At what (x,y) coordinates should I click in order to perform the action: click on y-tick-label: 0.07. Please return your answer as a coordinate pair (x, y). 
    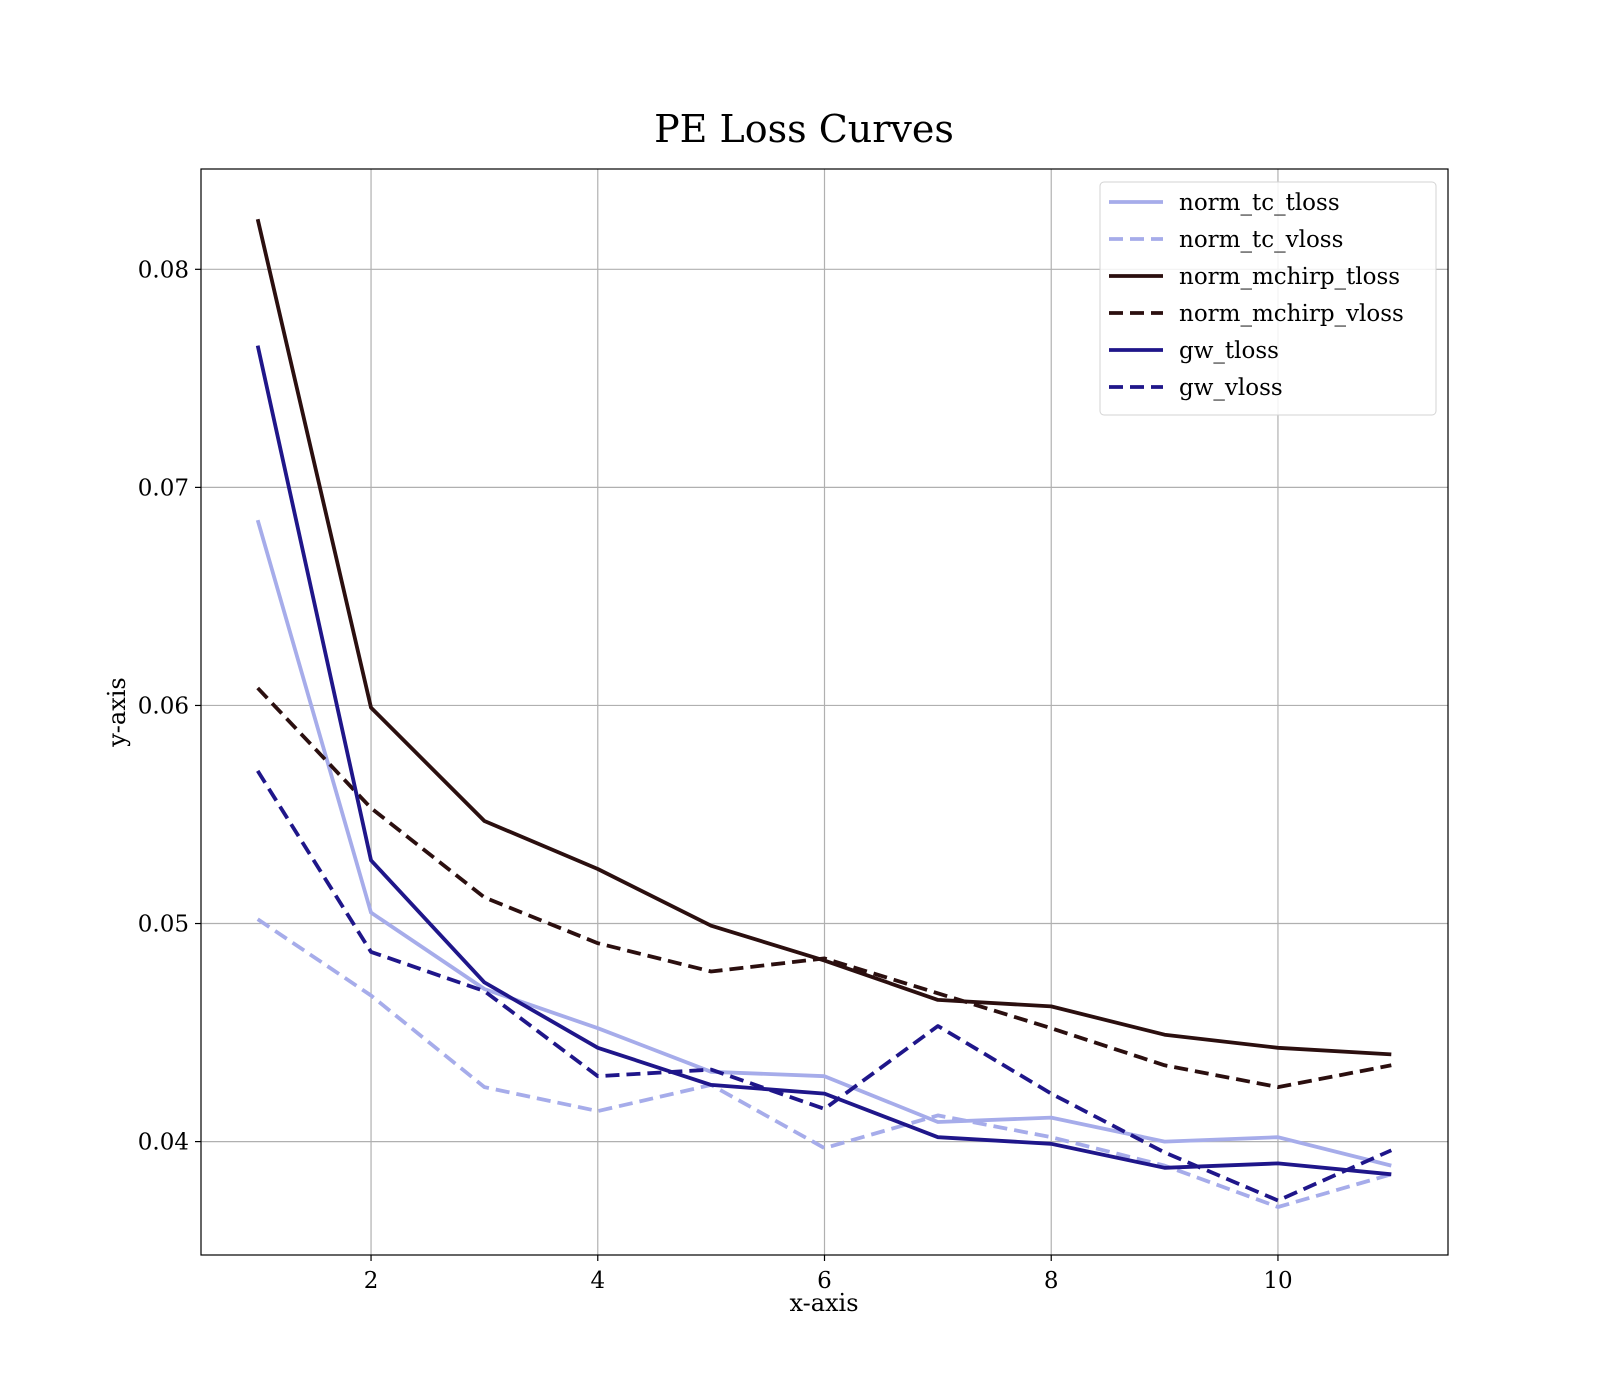
    Looking at the image, I should click on (163, 488).